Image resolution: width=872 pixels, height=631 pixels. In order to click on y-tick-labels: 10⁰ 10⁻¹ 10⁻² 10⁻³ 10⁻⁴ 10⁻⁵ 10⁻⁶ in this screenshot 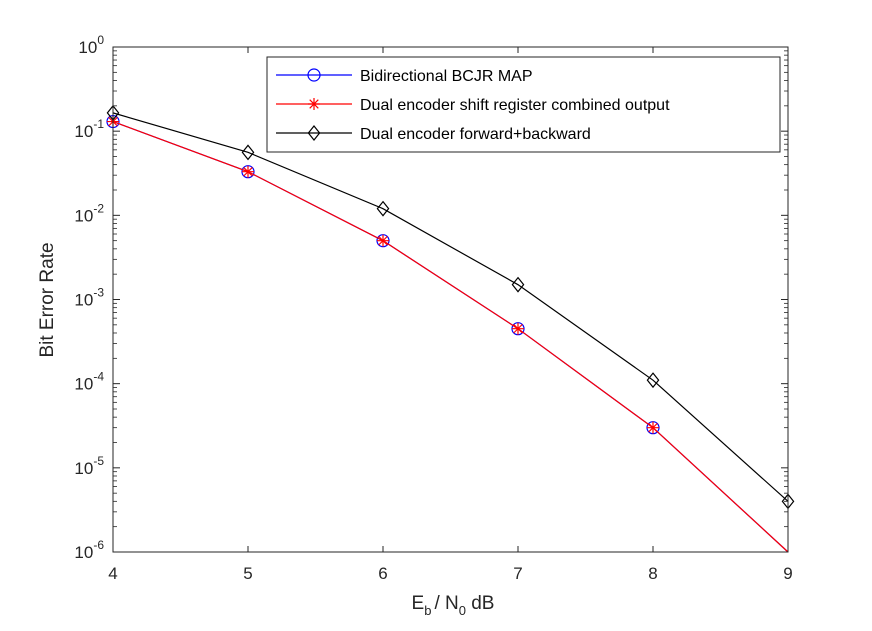, I will do `click(89, 297)`.